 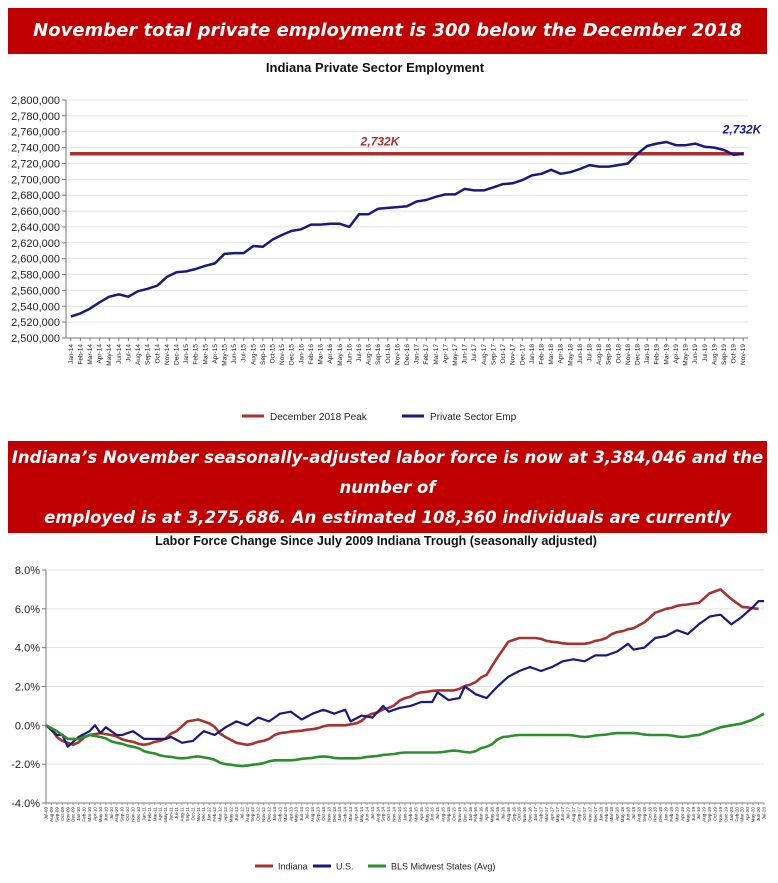 What do you see at coordinates (56, 814) in the screenshot?
I see `x-tick-label: Sep-09` at bounding box center [56, 814].